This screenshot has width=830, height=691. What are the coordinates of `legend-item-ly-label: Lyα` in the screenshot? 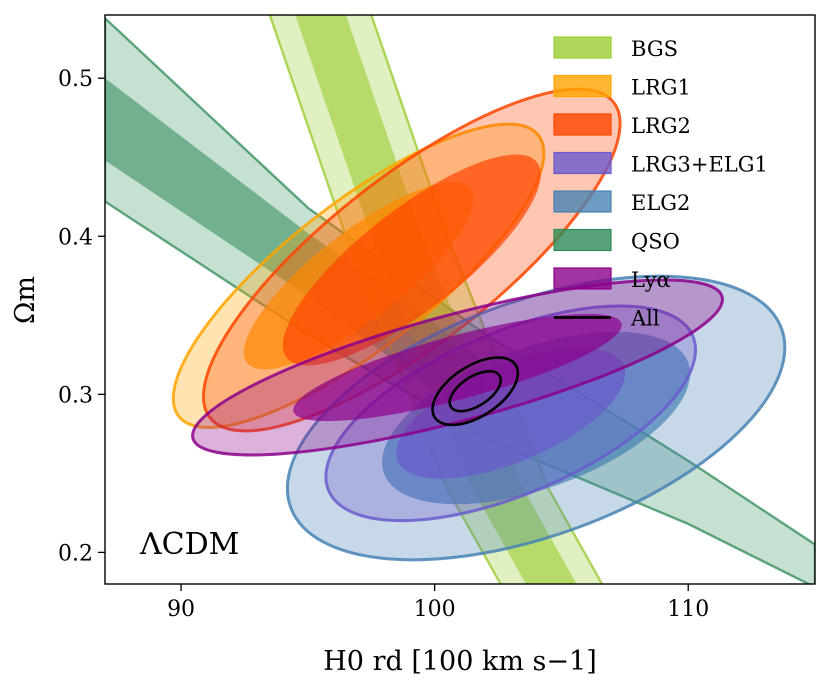 It's located at (651, 280).